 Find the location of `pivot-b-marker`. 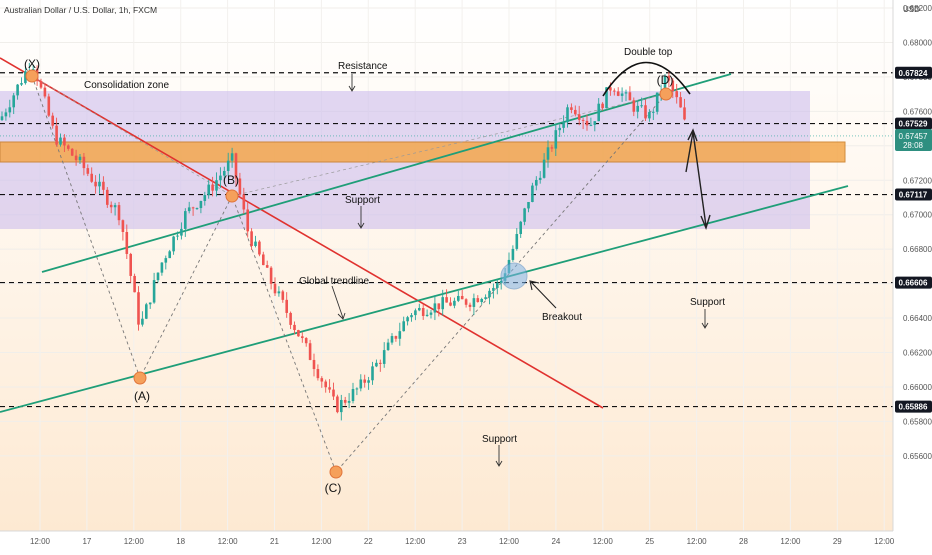

pivot-b-marker is located at coordinates (232, 196).